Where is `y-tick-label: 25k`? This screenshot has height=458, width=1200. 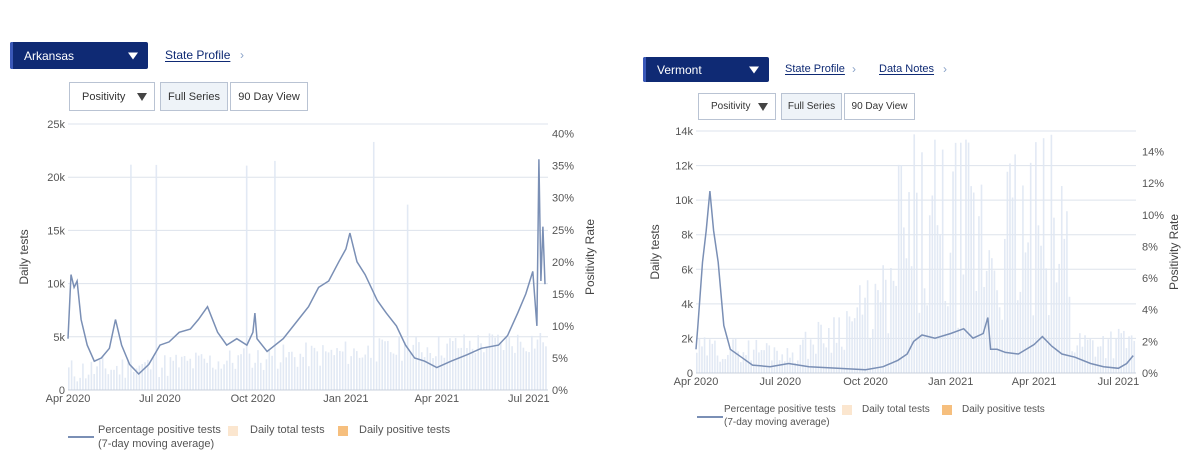 y-tick-label: 25k is located at coordinates (56, 125).